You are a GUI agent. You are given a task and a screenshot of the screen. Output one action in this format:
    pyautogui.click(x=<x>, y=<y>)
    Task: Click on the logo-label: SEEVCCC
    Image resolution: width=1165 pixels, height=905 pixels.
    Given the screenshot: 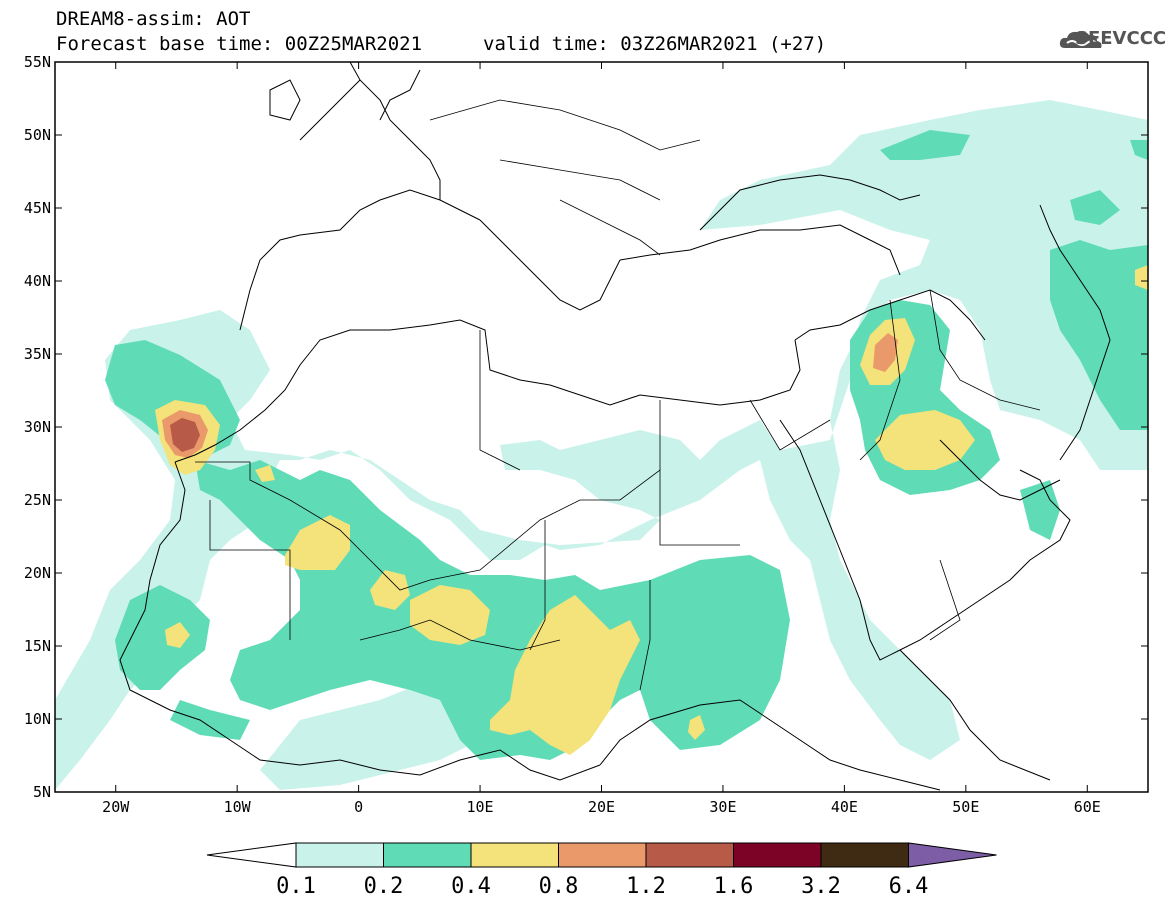 What is the action you would take?
    pyautogui.click(x=1120, y=38)
    